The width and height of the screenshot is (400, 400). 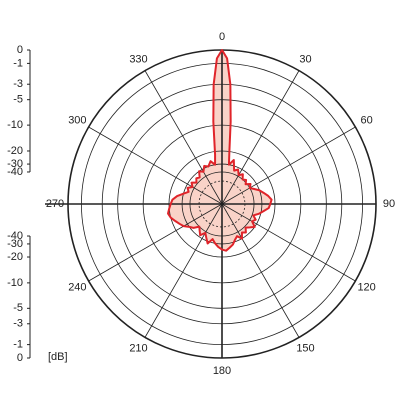 I want to click on unit-label: [dB], so click(x=58, y=357).